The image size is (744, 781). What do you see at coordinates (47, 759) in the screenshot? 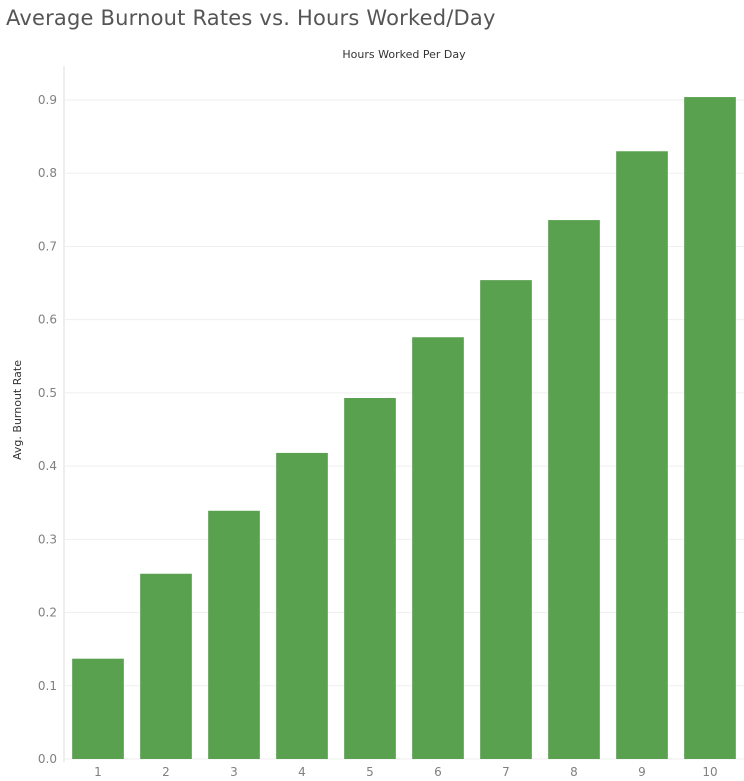
I see `y-tick-label: 0.0` at bounding box center [47, 759].